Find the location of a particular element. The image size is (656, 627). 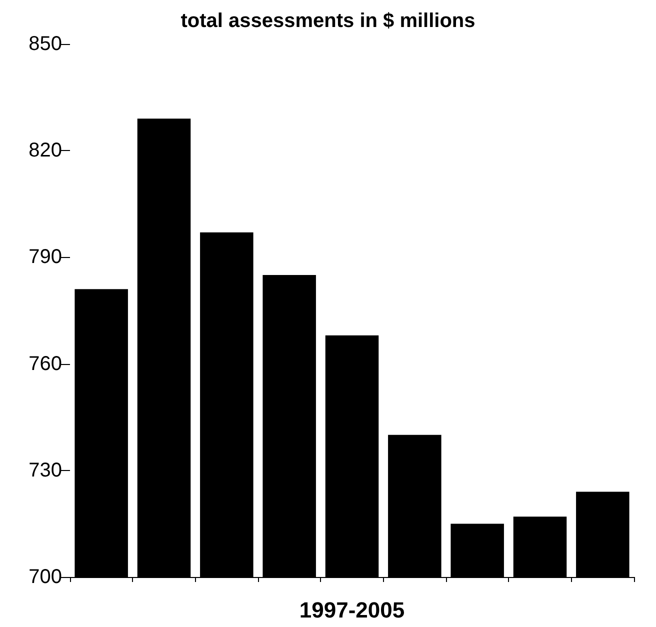

y-tick-label: 820 is located at coordinates (45, 151).